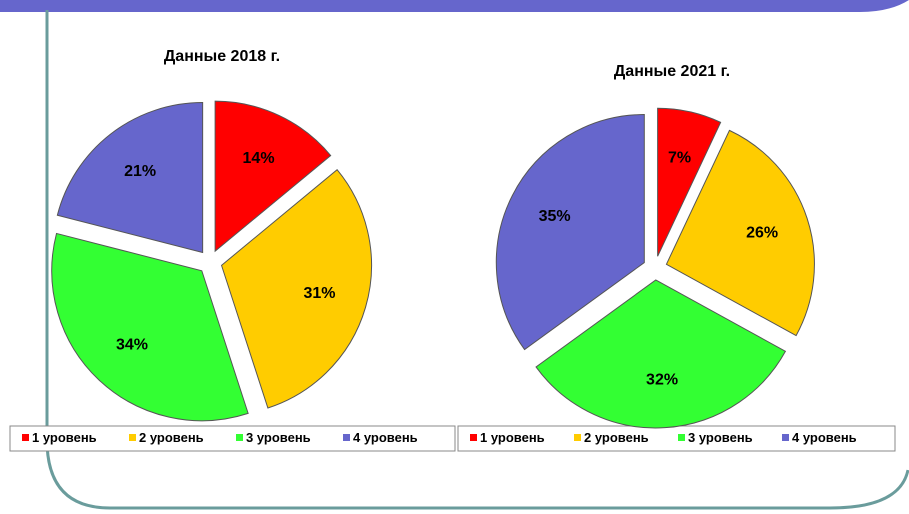  Describe the element at coordinates (762, 232) in the screenshot. I see `data-label: 26%` at that location.